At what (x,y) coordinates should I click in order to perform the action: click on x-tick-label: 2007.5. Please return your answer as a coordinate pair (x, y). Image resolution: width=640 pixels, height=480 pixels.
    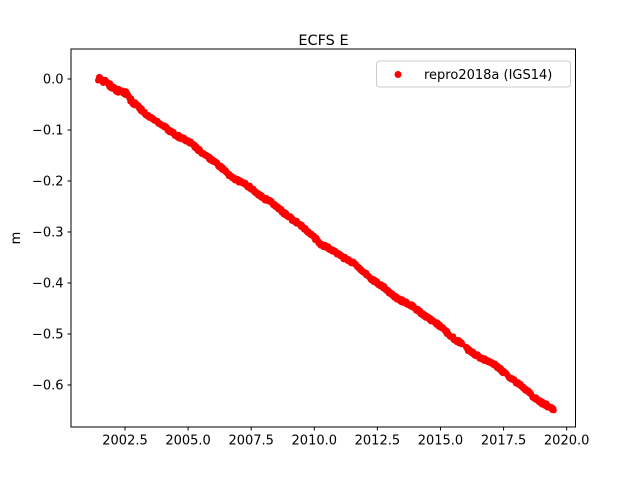
    Looking at the image, I should click on (251, 441).